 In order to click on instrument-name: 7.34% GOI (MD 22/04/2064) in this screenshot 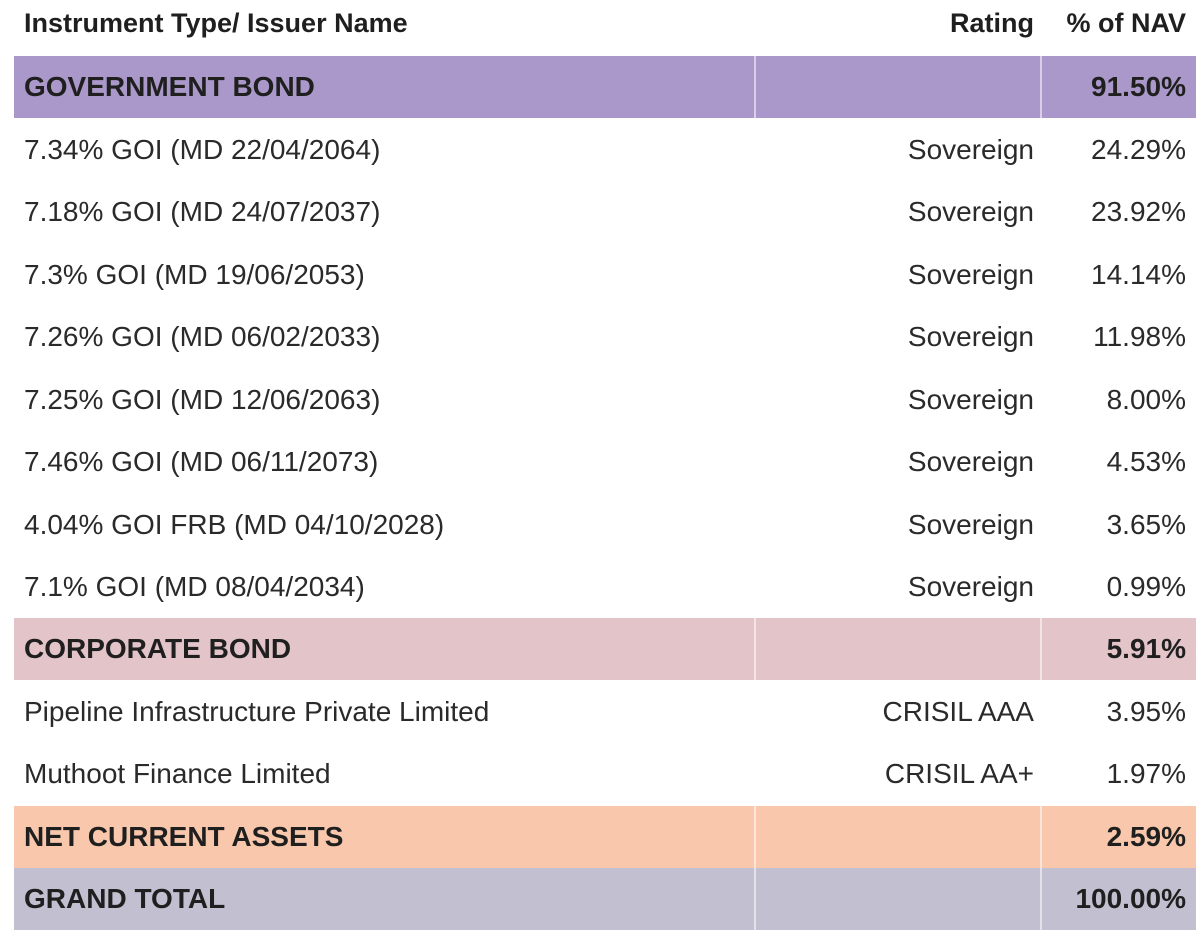, I will do `click(202, 149)`.